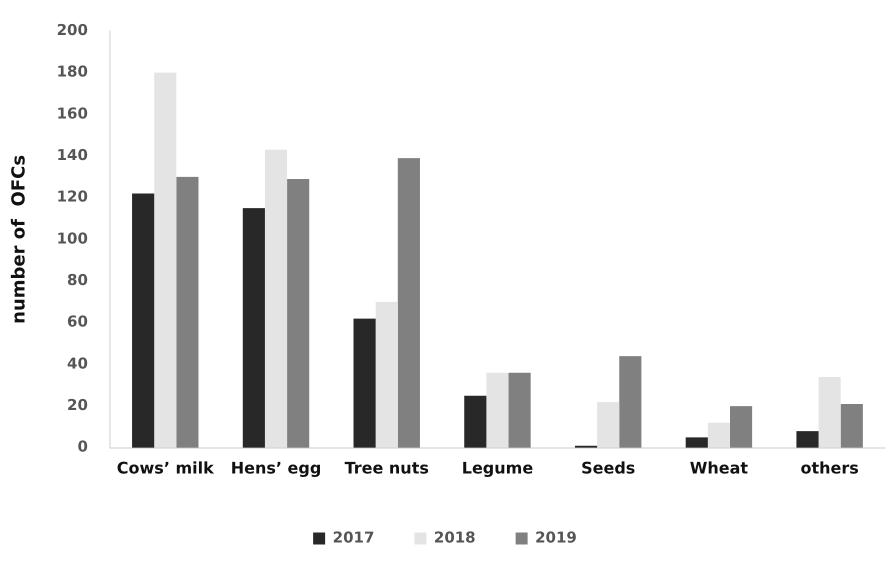  What do you see at coordinates (165, 468) in the screenshot?
I see `x-tick-label: Cows’ milk` at bounding box center [165, 468].